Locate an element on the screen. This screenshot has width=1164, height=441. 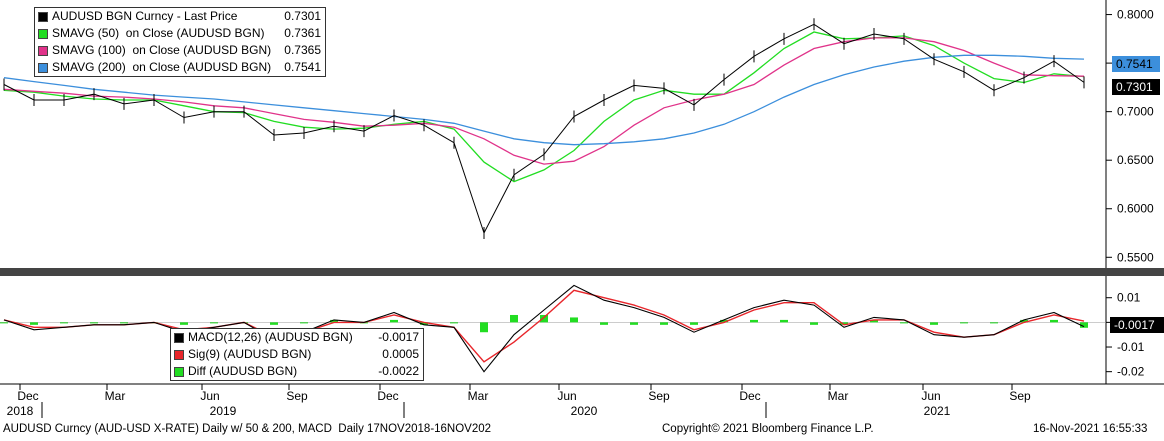
price-legend-entry: AUDUSD BGN Curncy - Last Price 0.7301 is located at coordinates (180, 16).